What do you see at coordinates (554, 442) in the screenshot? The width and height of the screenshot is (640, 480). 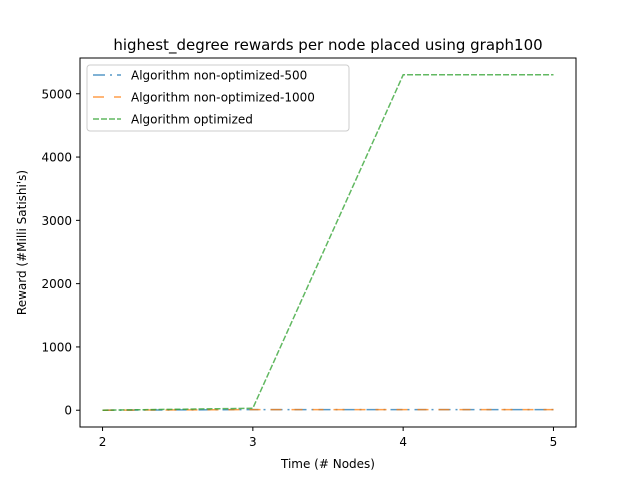 I see `x-tick-label: 5` at bounding box center [554, 442].